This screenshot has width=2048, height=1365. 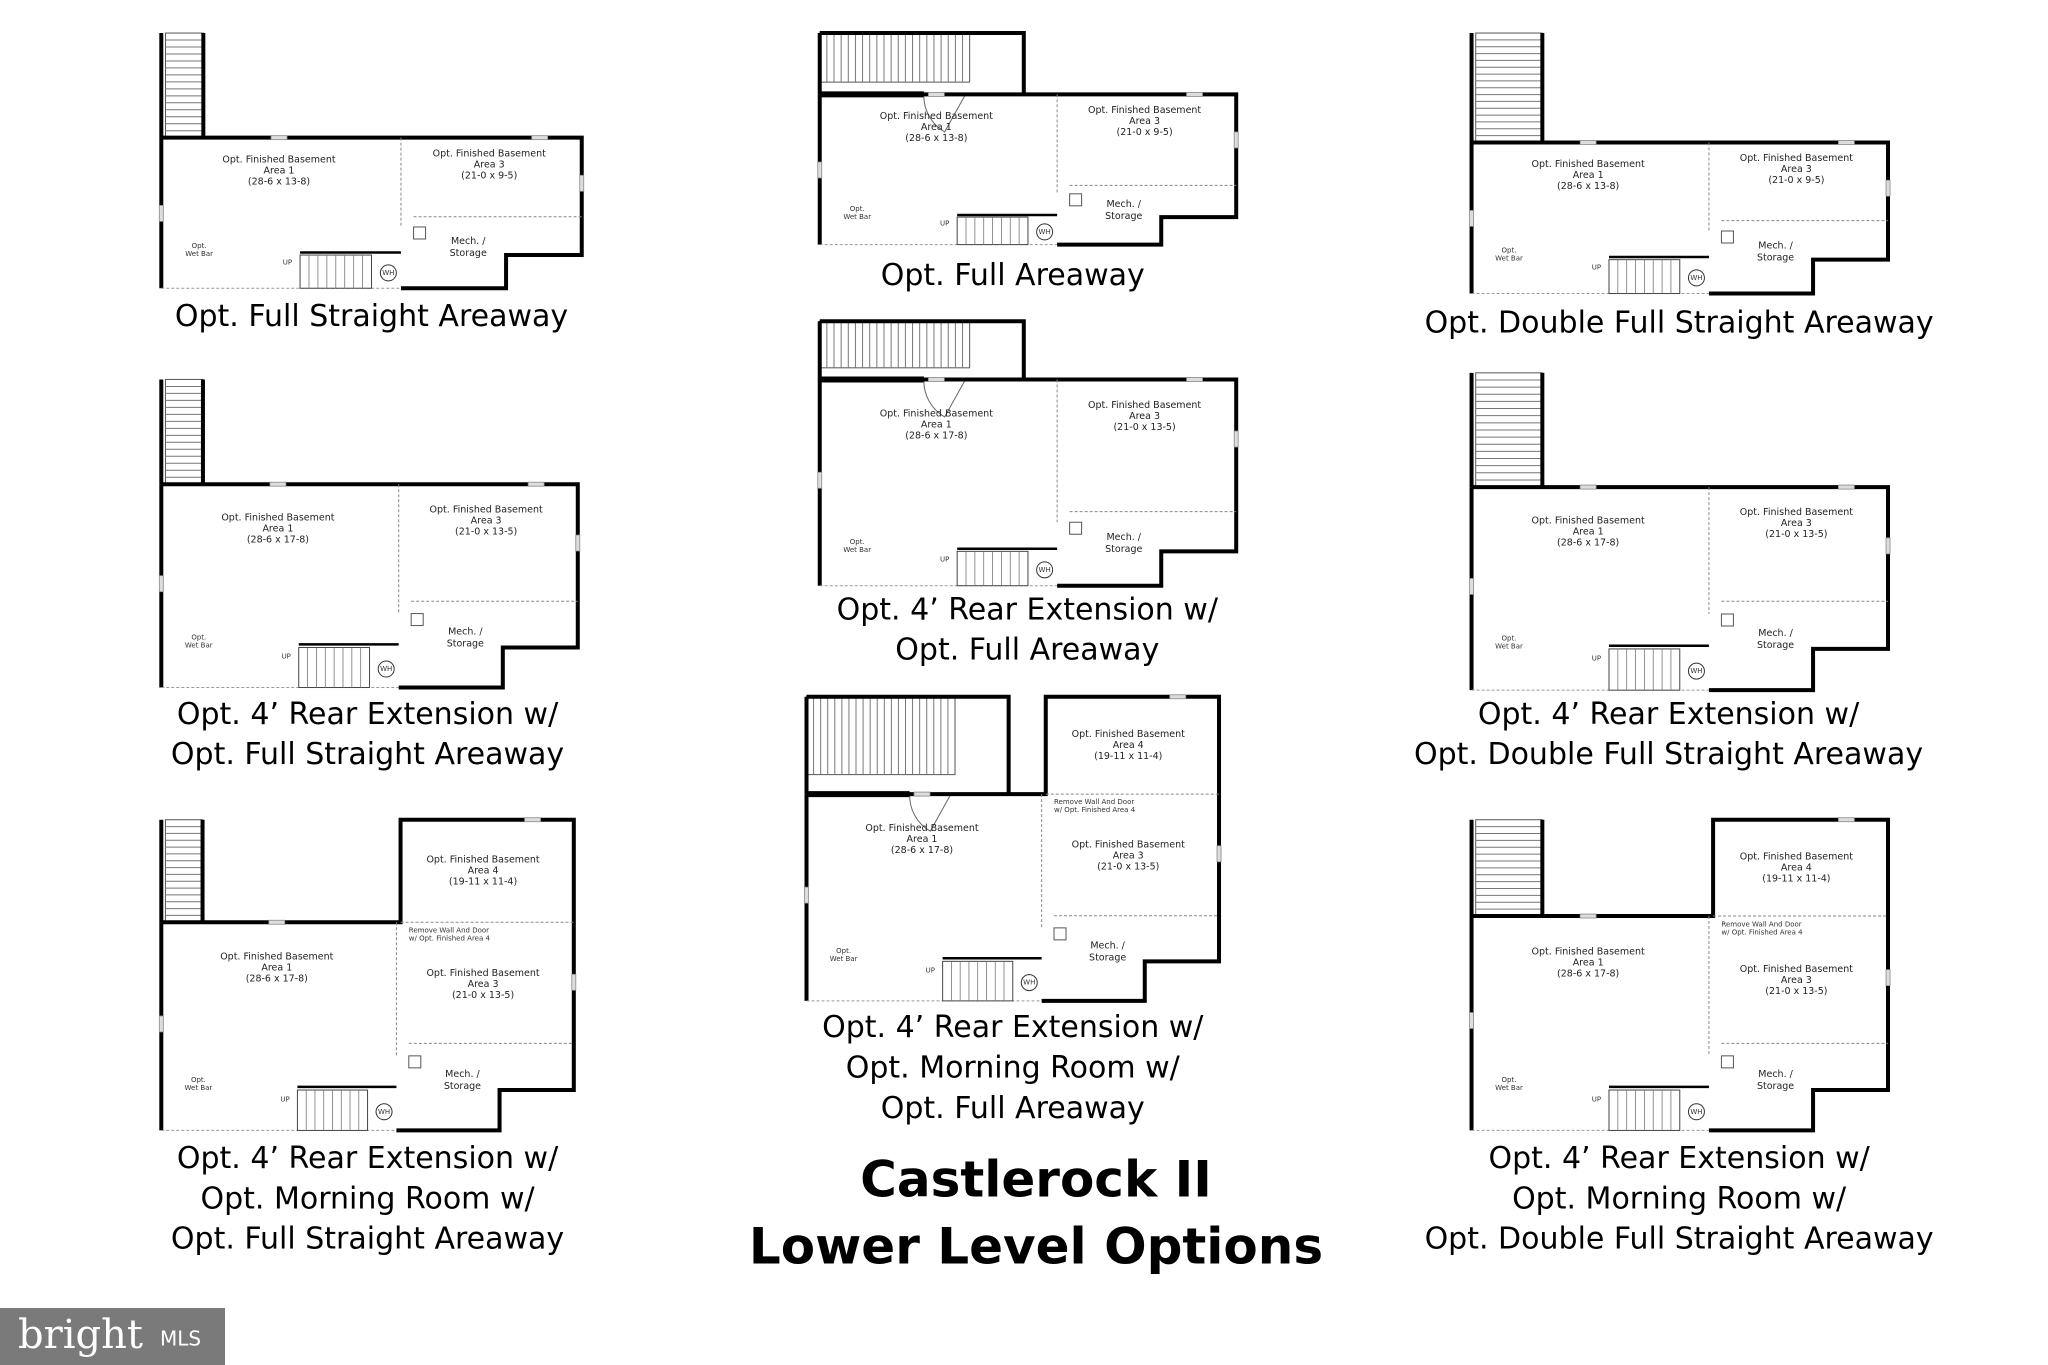 What do you see at coordinates (1761, 924) in the screenshot?
I see `room-label: Remove Wall And Door` at bounding box center [1761, 924].